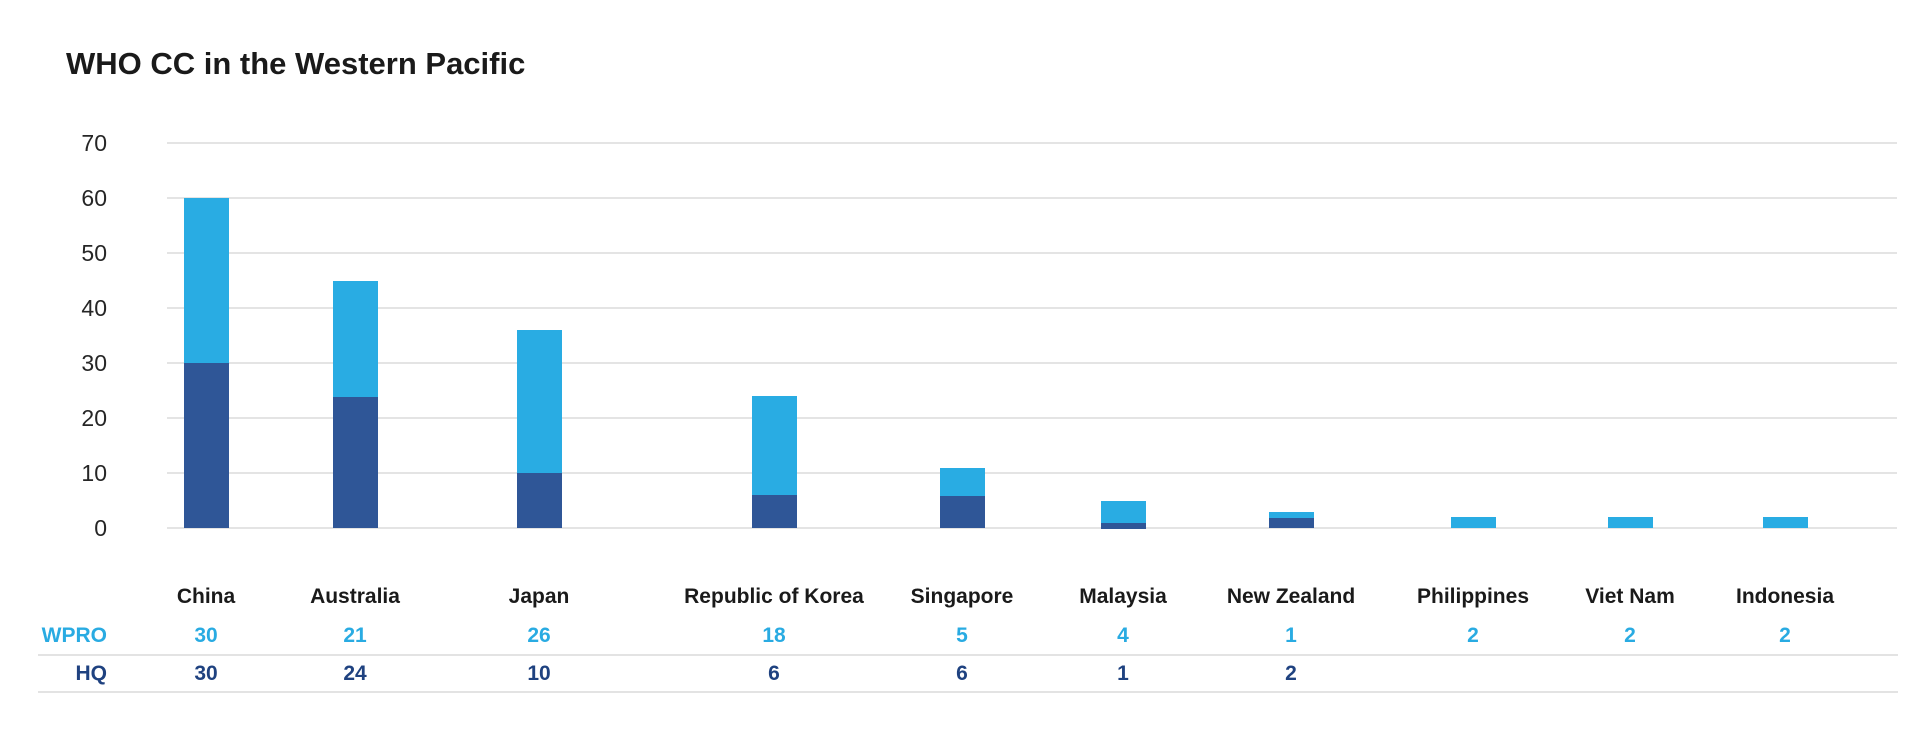 This screenshot has height=736, width=1920. What do you see at coordinates (1473, 635) in the screenshot?
I see `wpro-value-philippines: 2` at bounding box center [1473, 635].